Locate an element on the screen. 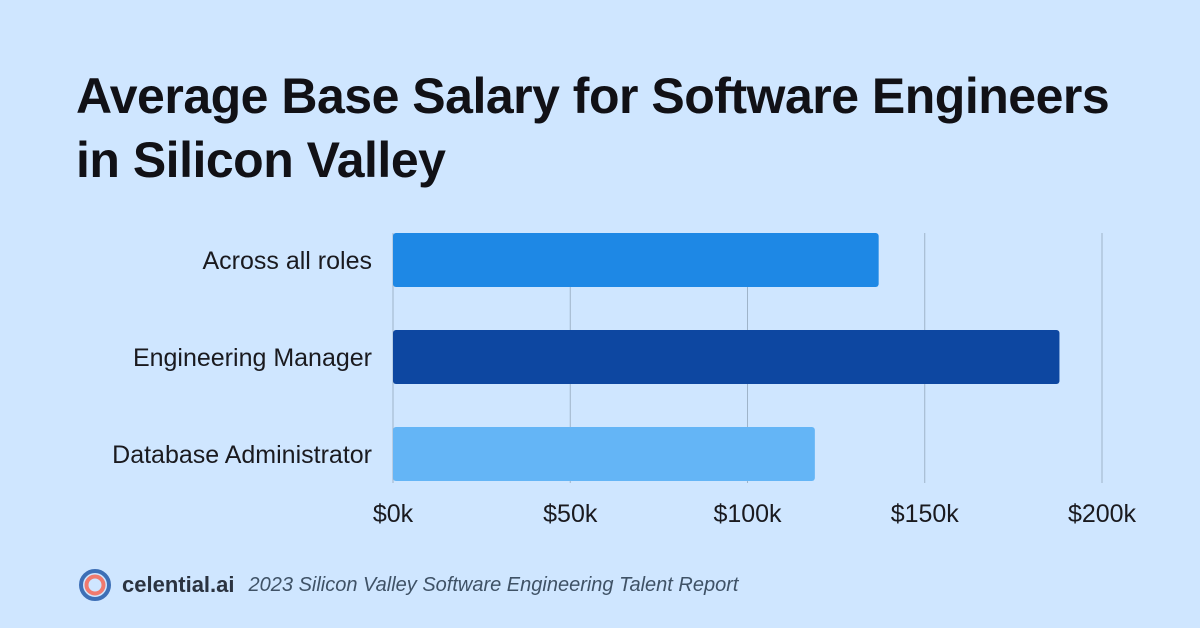 This screenshot has width=1200, height=628. x-tick-label: $100k is located at coordinates (747, 514).